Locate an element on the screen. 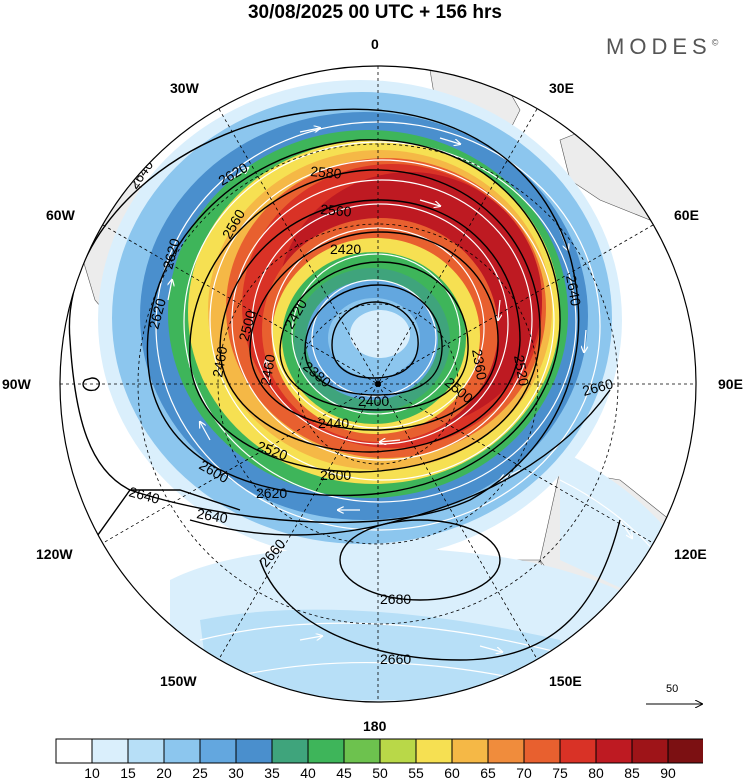 This screenshot has width=750, height=782. contour-label: 2600 is located at coordinates (335, 475).